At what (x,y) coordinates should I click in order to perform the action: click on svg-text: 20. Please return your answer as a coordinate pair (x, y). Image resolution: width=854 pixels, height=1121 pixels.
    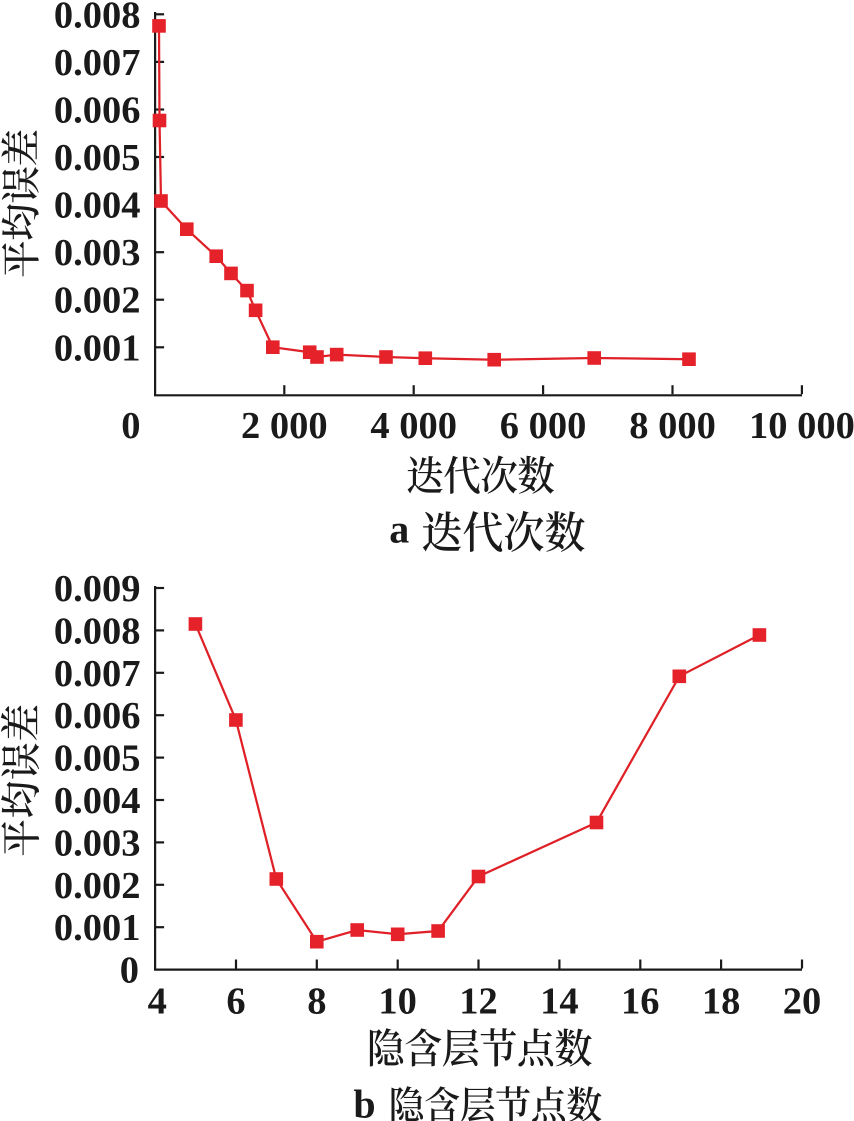
    Looking at the image, I should click on (802, 1001).